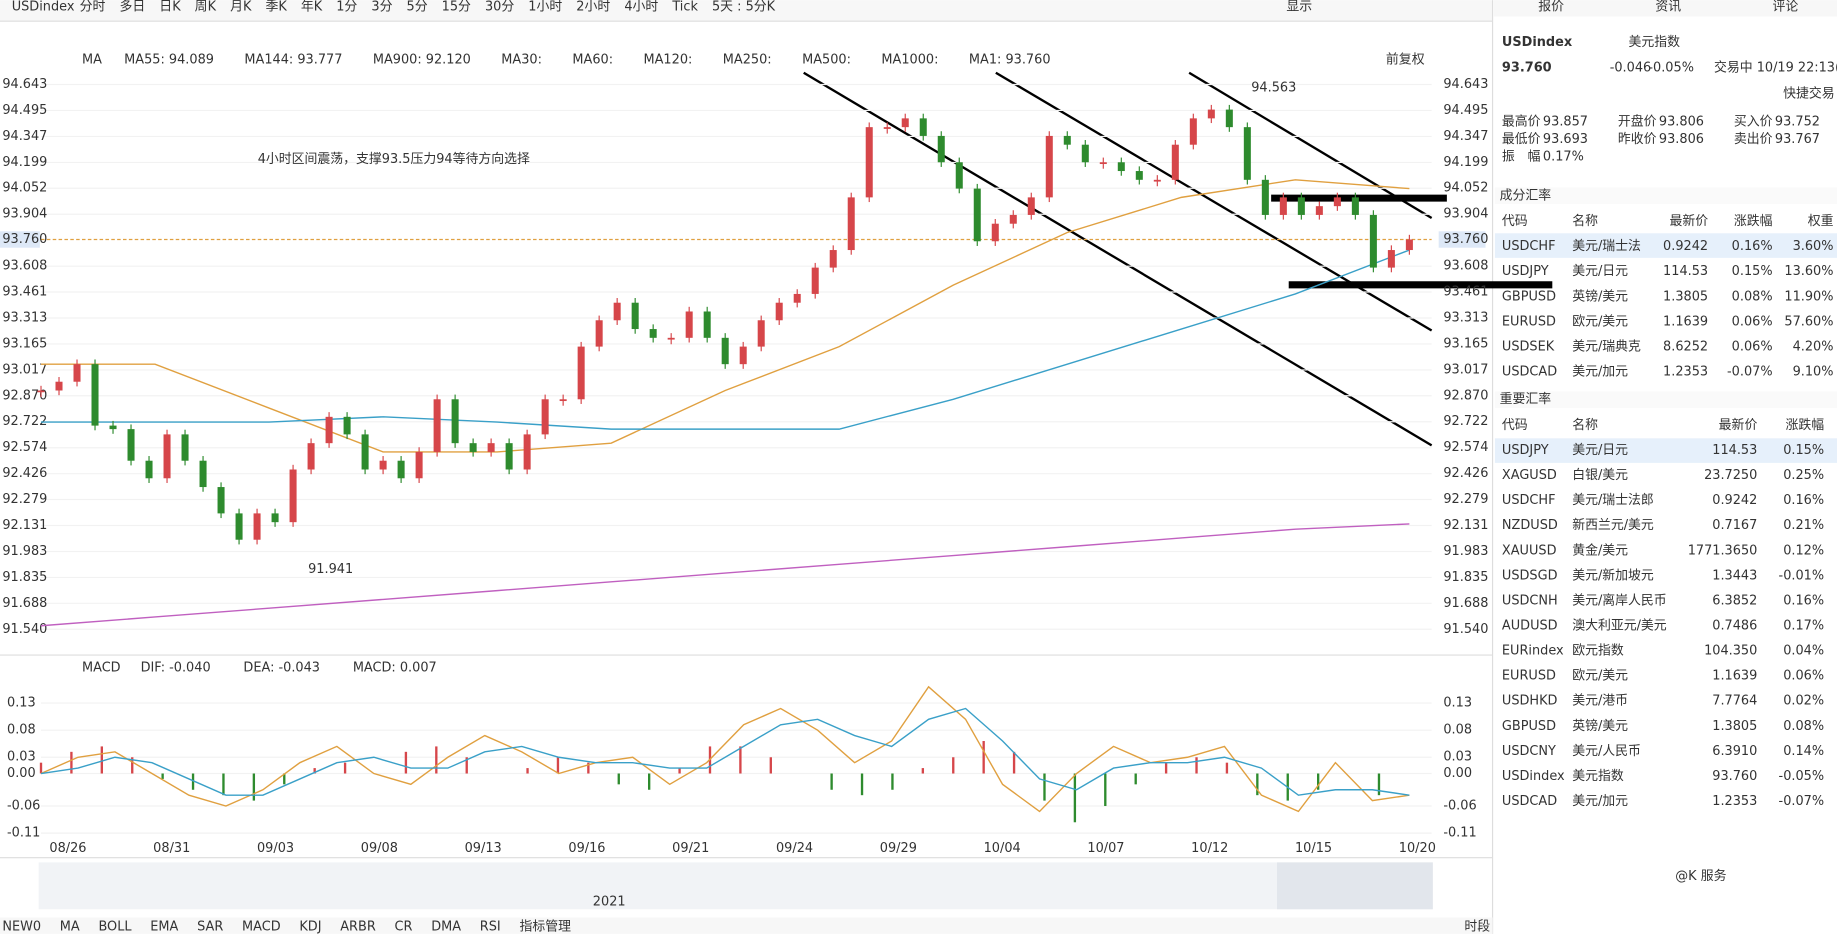 The height and width of the screenshot is (934, 1837). Describe the element at coordinates (1809, 93) in the screenshot. I see `quick-trade: 快捷交易` at that location.